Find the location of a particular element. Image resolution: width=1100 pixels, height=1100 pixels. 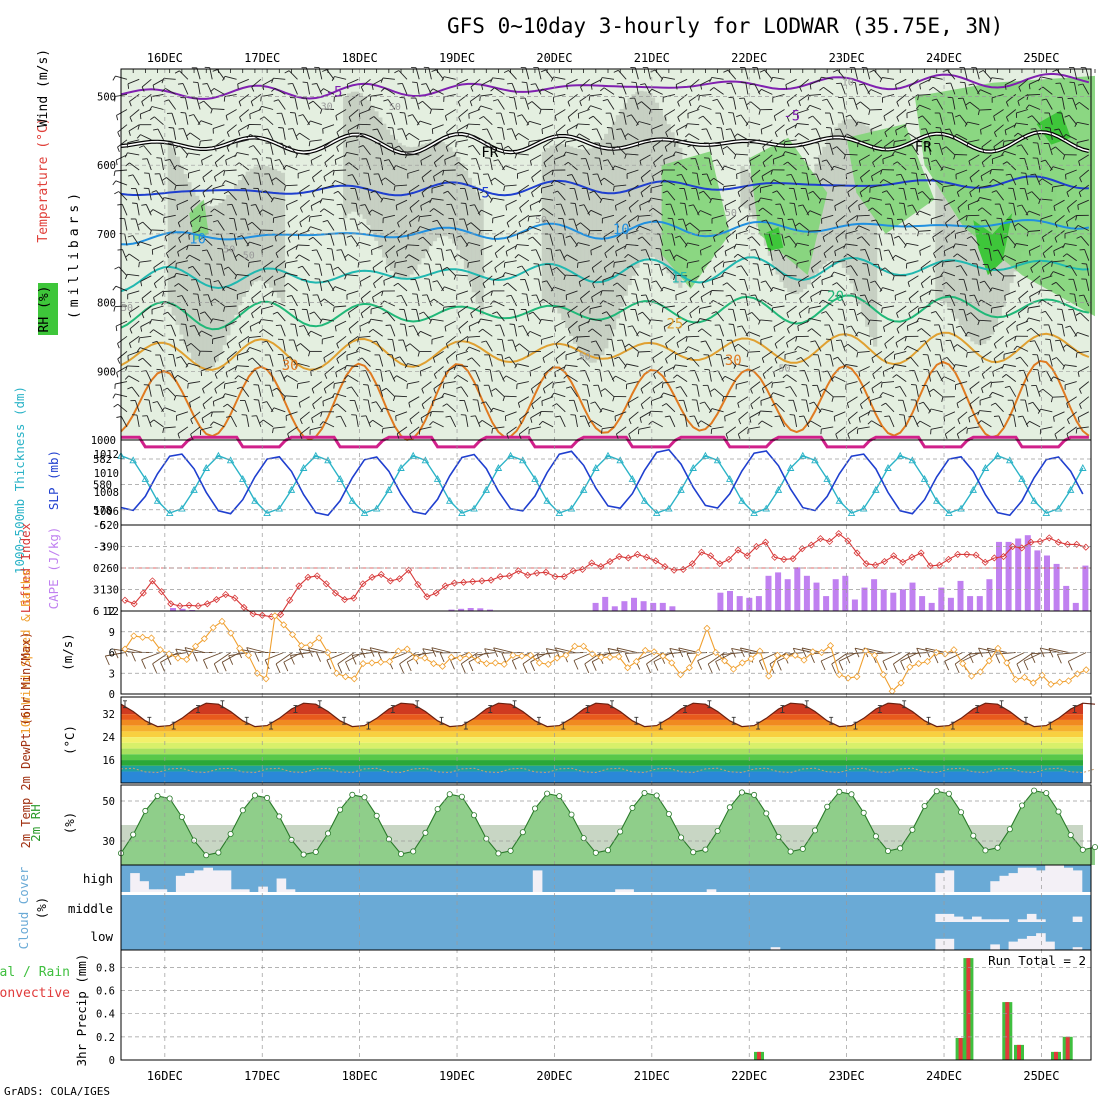

isotherm-freezing-inner is located at coordinates (605, 143).